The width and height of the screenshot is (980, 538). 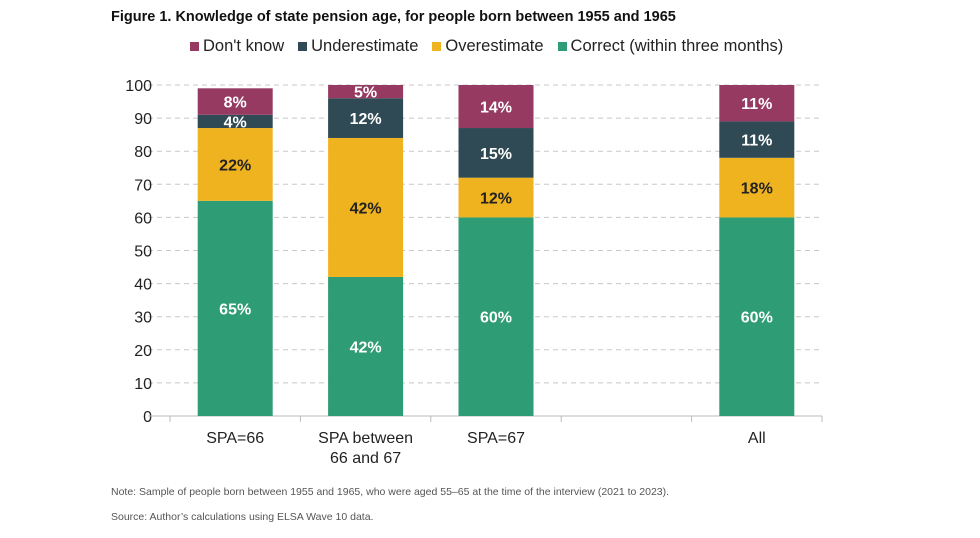 I want to click on legend-label: Don't know, so click(x=244, y=46).